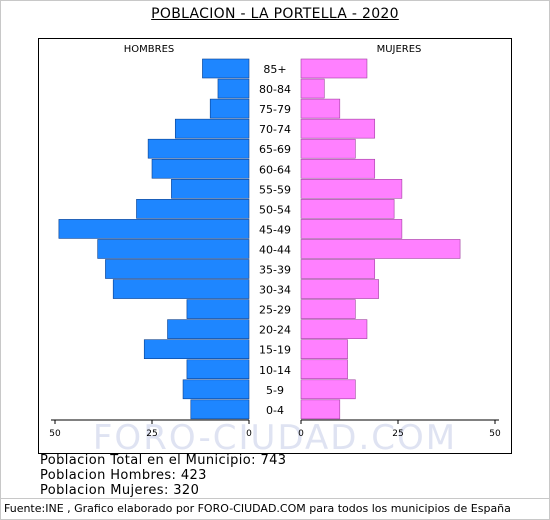 The image size is (550, 520). Describe the element at coordinates (123, 475) in the screenshot. I see `male-population: Poblacion Hombres: 423` at that location.